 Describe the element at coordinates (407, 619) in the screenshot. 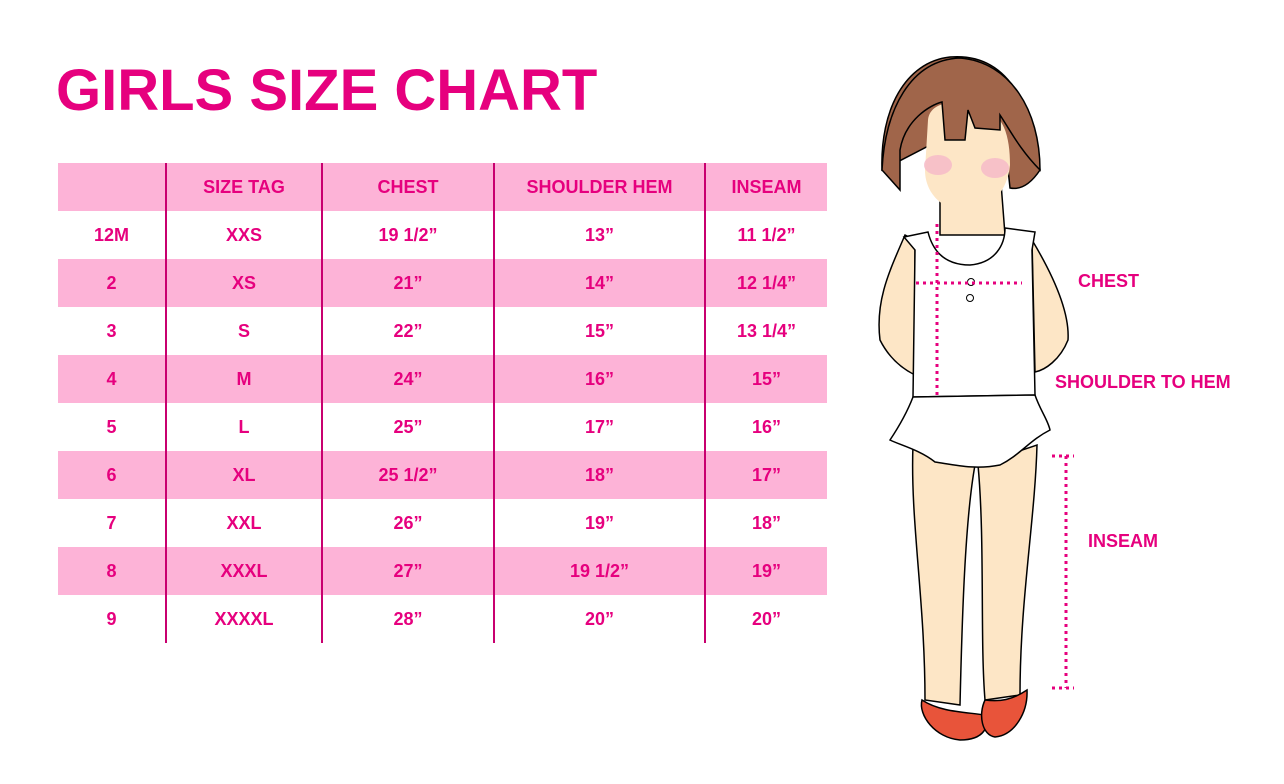

I see `table-cell: 28”` at that location.